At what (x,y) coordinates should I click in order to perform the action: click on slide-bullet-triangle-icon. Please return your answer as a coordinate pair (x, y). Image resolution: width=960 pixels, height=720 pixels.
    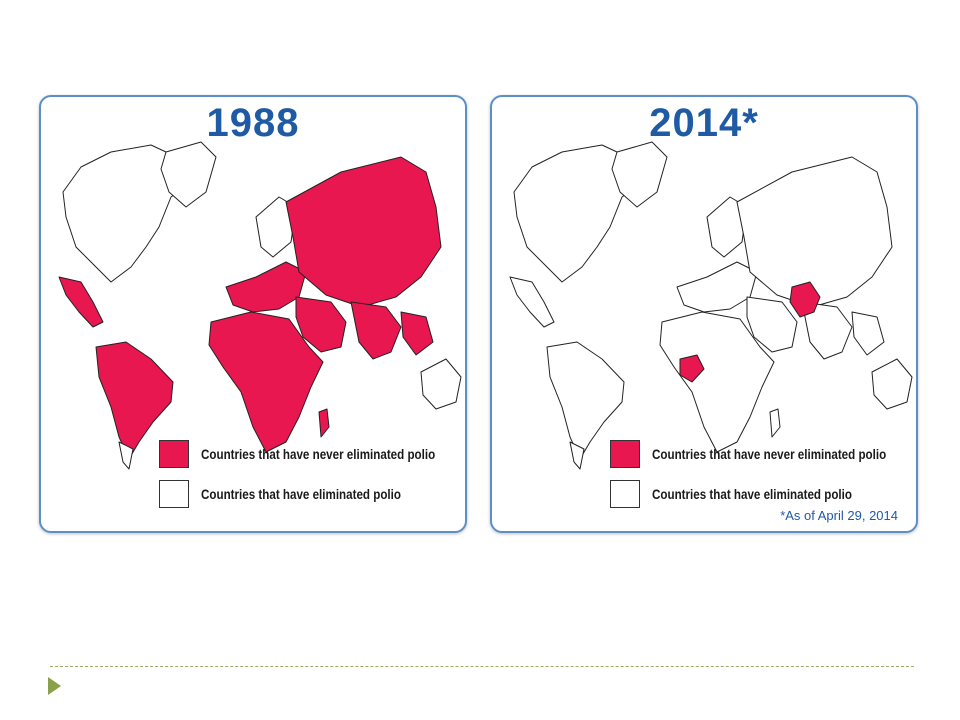
    Looking at the image, I should click on (54, 686).